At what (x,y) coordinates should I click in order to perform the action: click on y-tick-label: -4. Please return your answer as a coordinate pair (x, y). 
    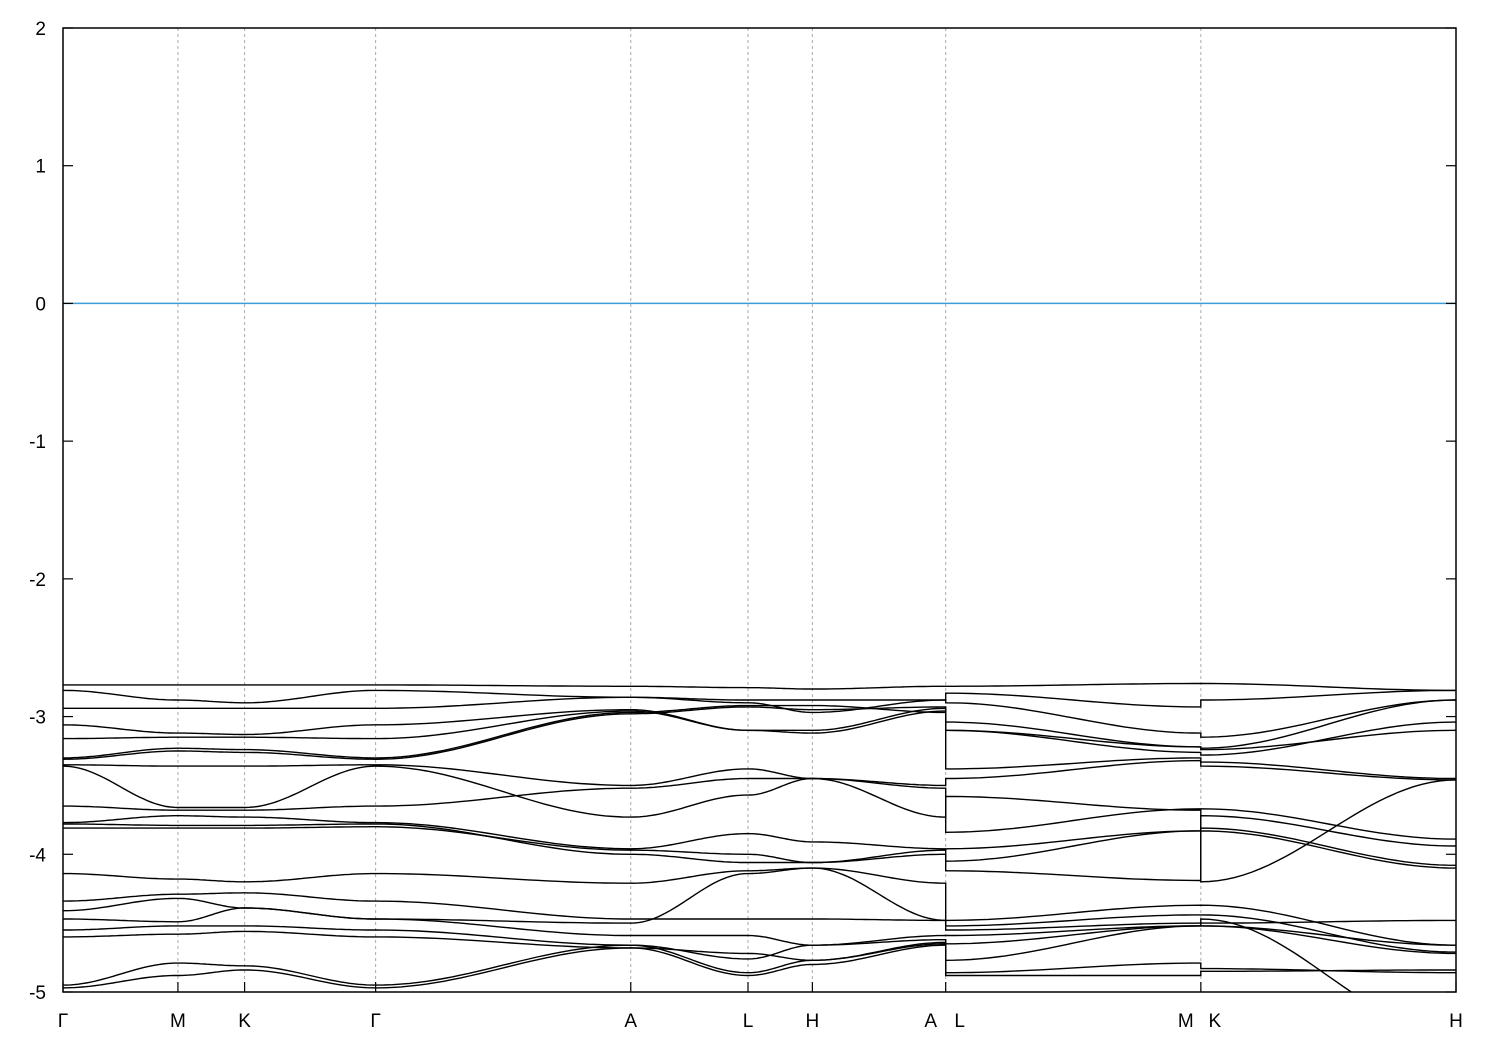
    Looking at the image, I should click on (37, 855).